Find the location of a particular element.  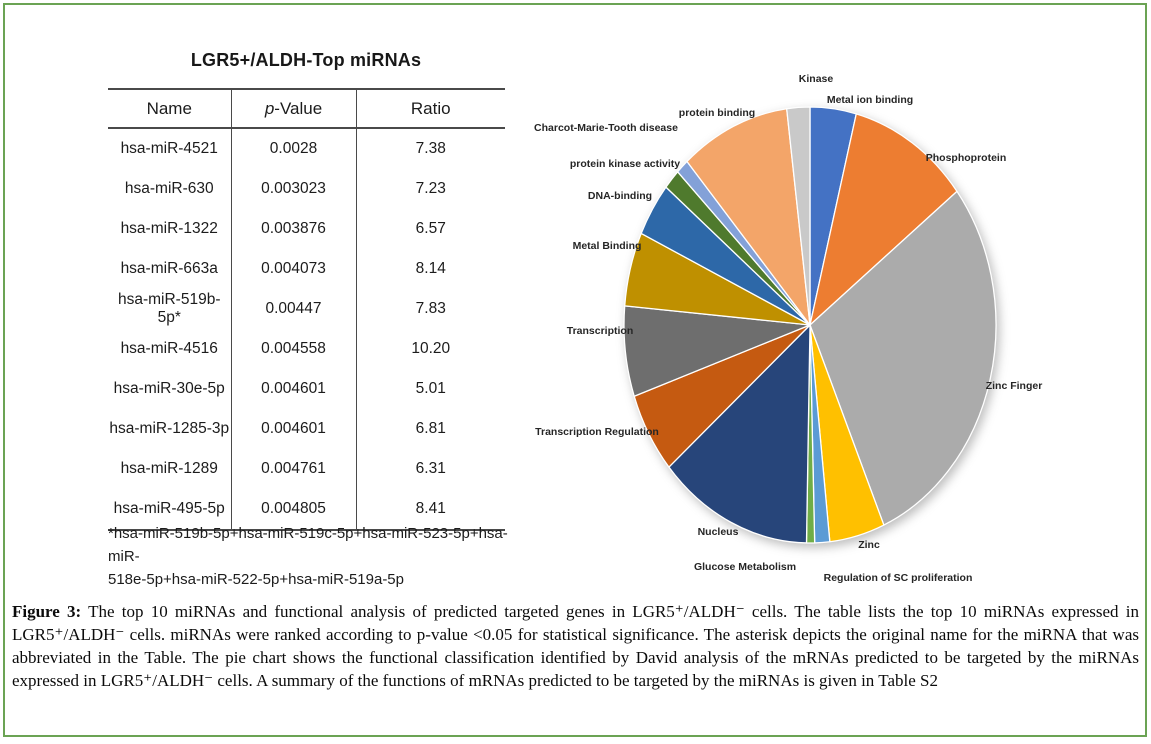

column-header-name: Name is located at coordinates (169, 109).